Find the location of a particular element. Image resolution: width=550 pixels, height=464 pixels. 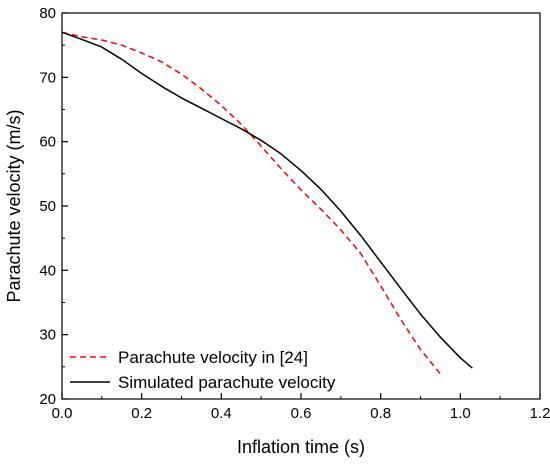

x-tick-label: 0.4 is located at coordinates (221, 413).